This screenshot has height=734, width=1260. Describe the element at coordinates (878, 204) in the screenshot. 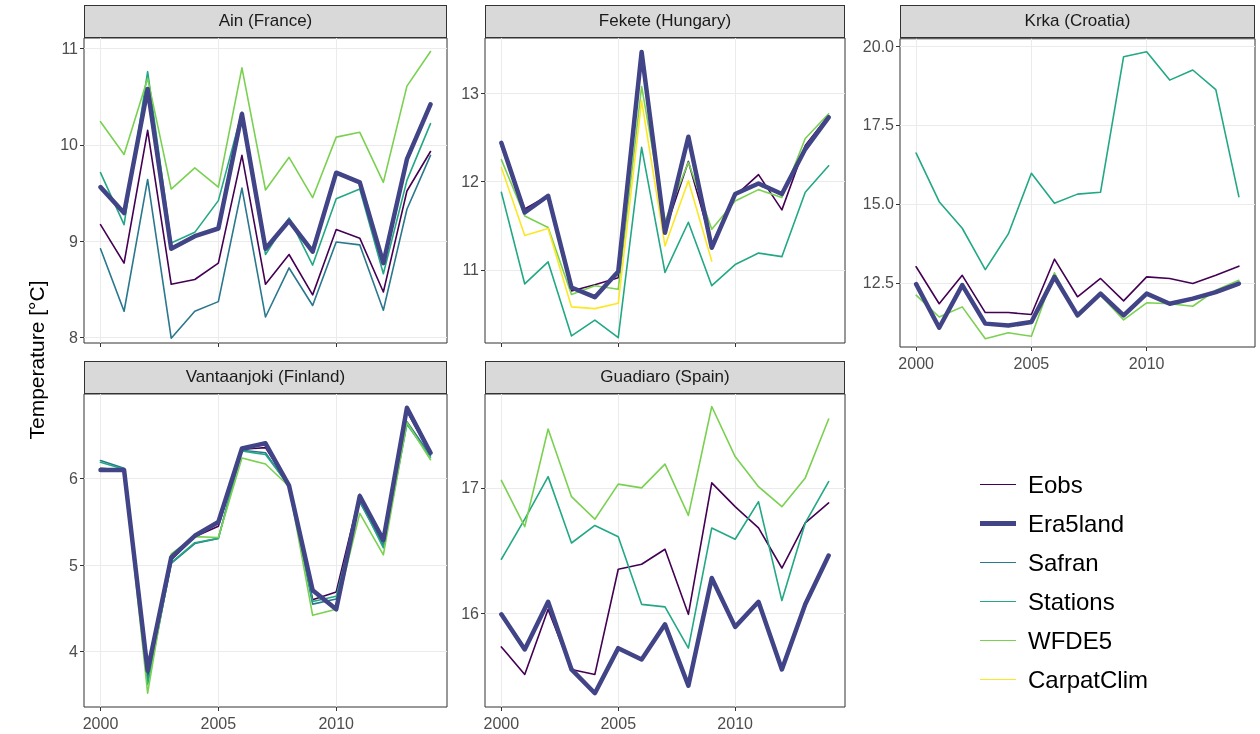

I see `y-tick-label: 15.0` at that location.